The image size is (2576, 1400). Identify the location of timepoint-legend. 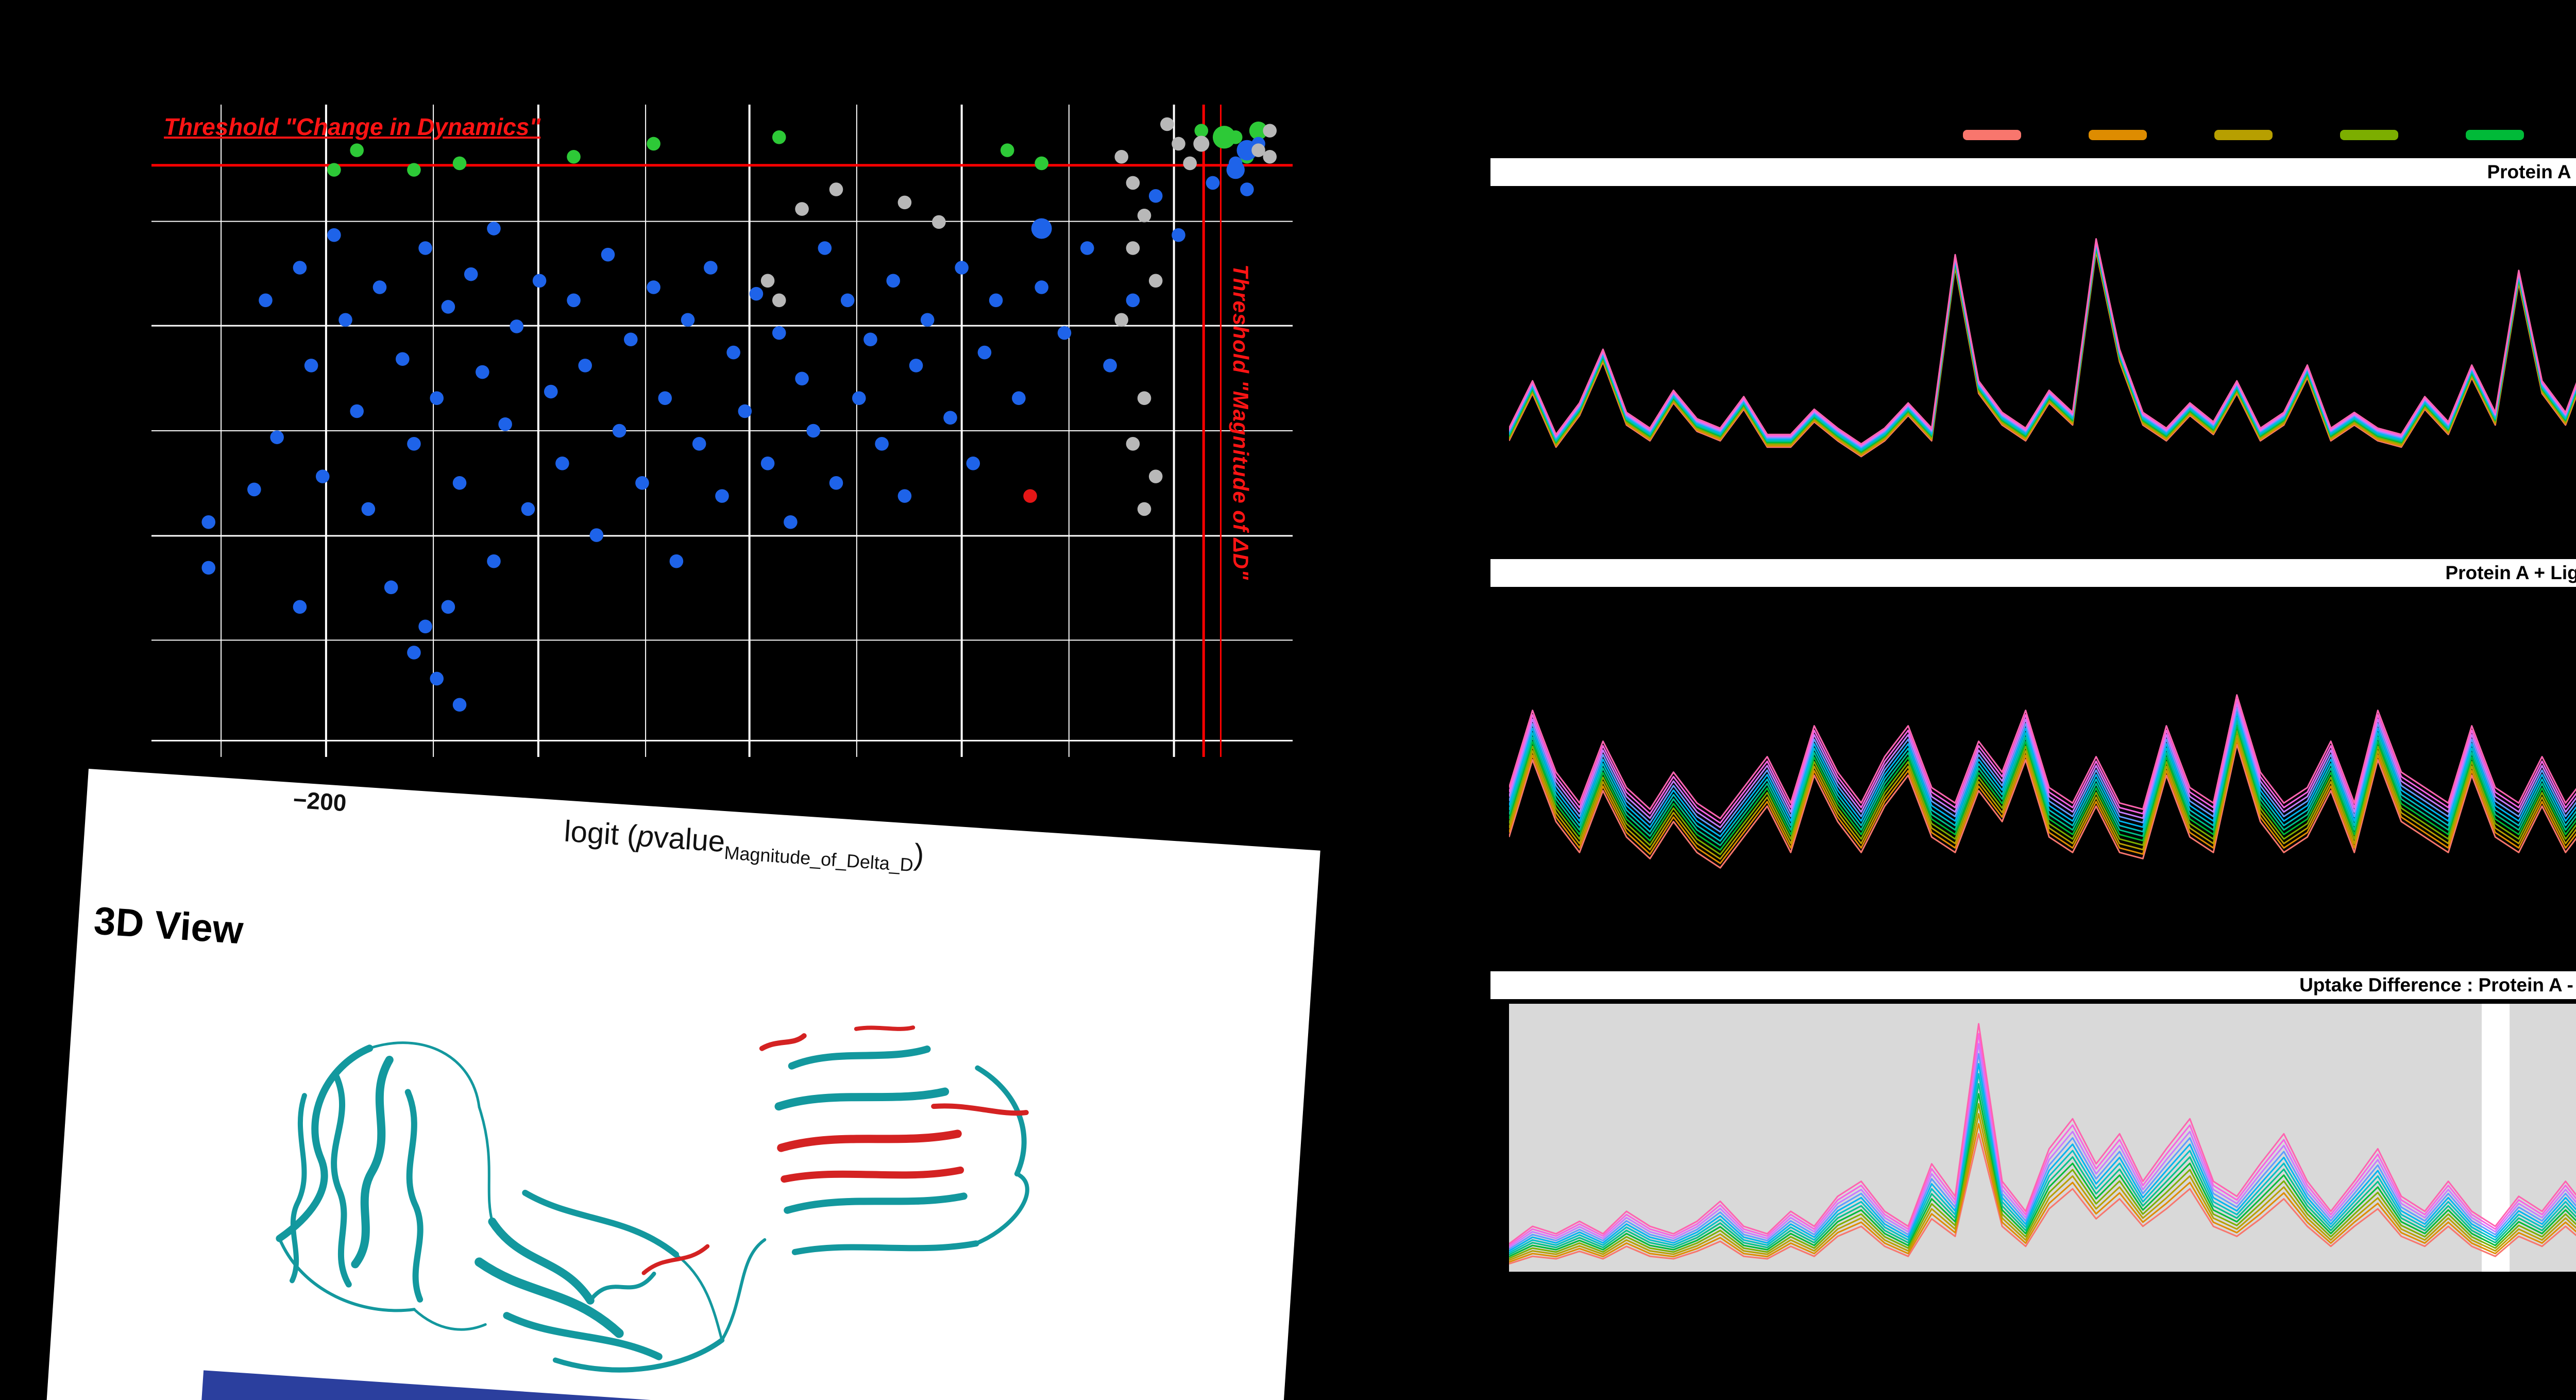
(2269, 135).